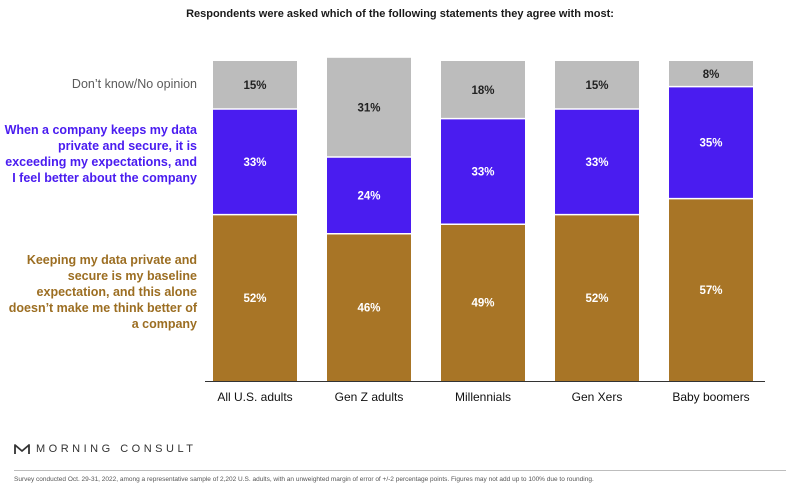  I want to click on data-label: 8%, so click(711, 75).